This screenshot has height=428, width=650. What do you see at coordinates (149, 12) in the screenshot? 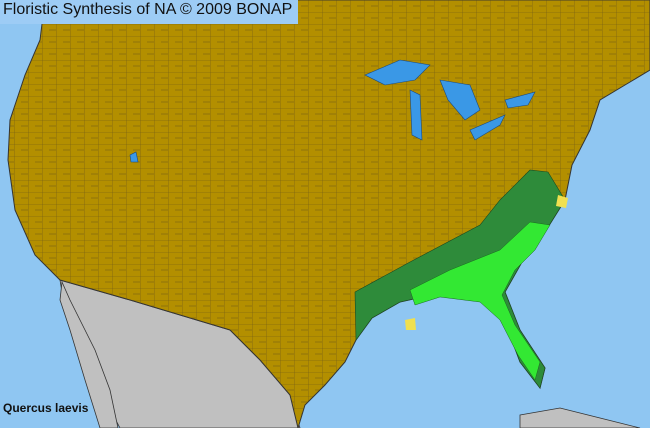
I see `map-title: Floristic Synthesis of NA © 2009 BONAP` at bounding box center [149, 12].